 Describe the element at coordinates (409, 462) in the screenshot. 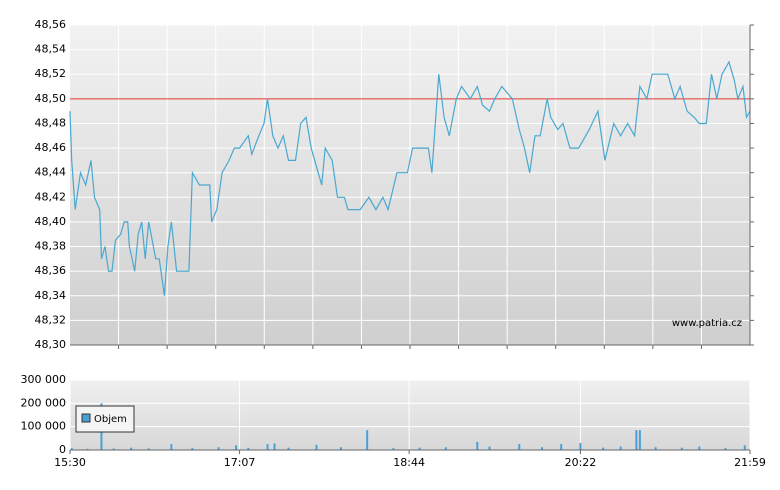

I see `x-tick-label: 18:44` at that location.